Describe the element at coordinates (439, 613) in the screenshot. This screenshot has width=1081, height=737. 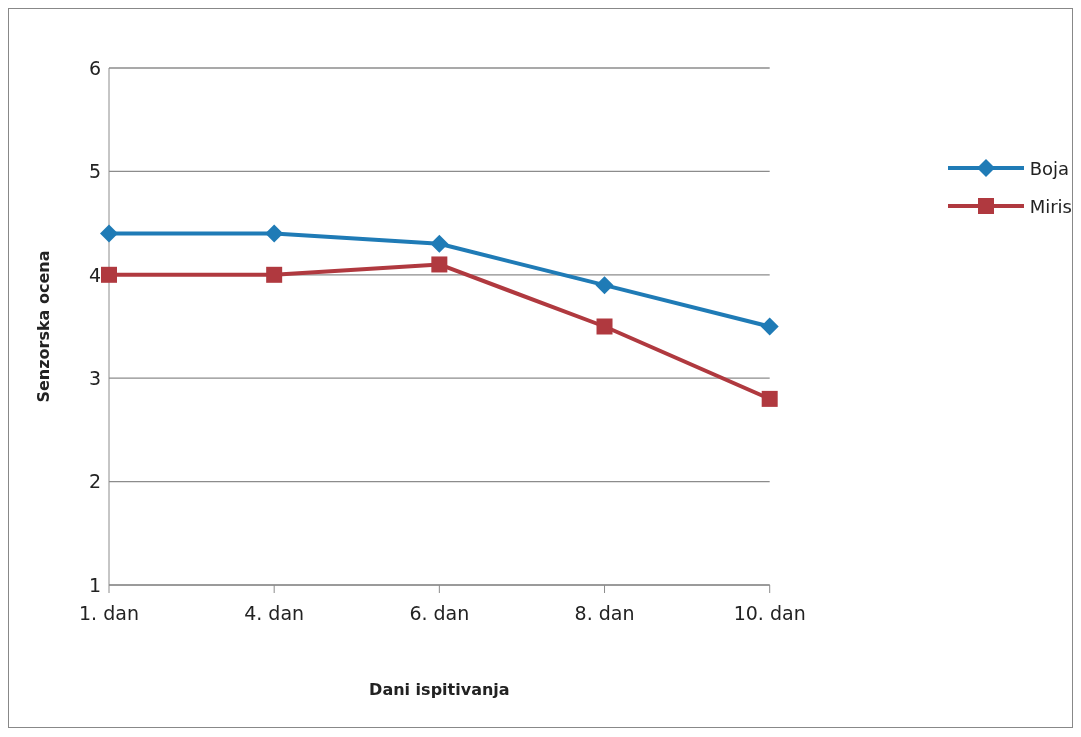
I see `x-tick-label: 6. dan` at that location.